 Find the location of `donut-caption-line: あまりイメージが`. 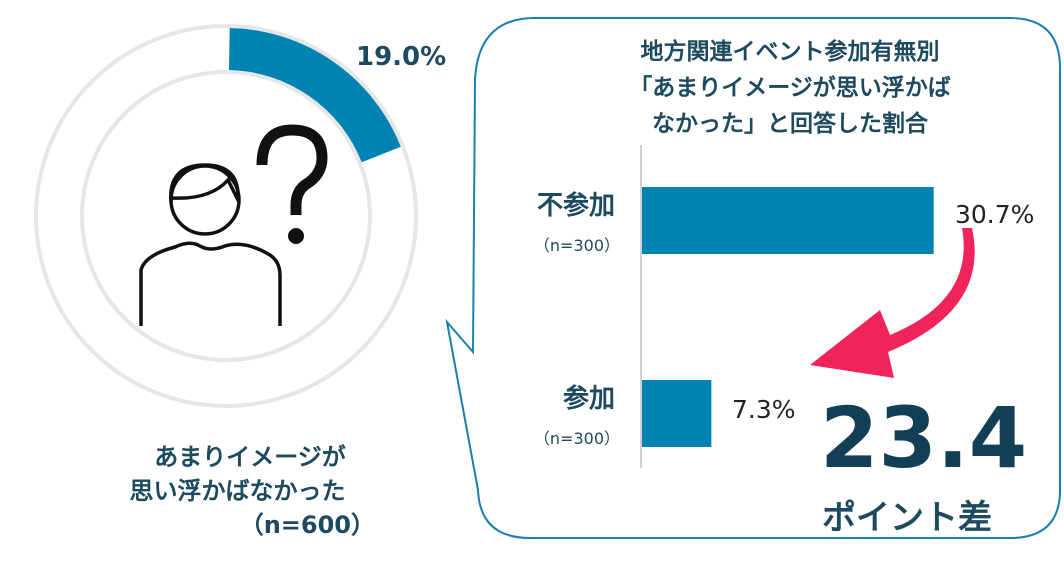

donut-caption-line: あまりイメージが is located at coordinates (250, 457).